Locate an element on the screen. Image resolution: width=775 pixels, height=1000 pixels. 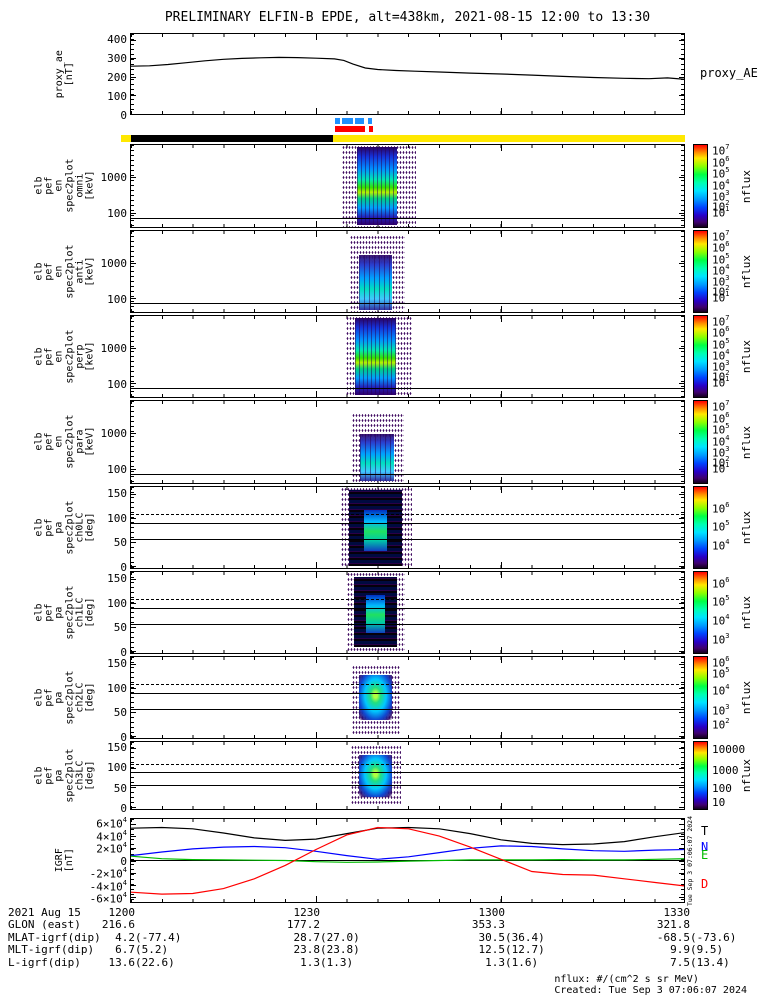
ytick-label: 50 is located at coordinates (120, 788).